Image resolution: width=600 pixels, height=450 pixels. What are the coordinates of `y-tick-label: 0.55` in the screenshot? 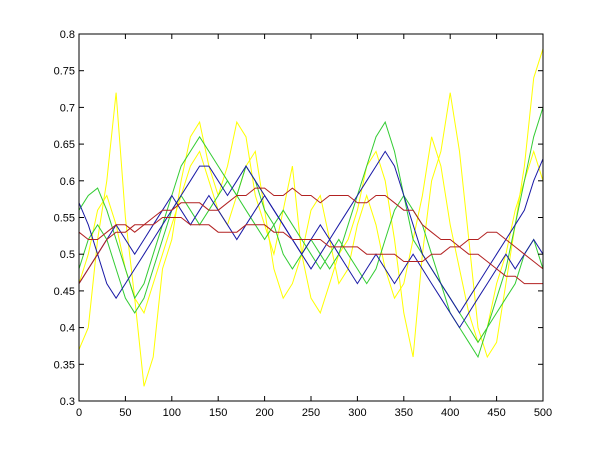 It's located at (64, 219).